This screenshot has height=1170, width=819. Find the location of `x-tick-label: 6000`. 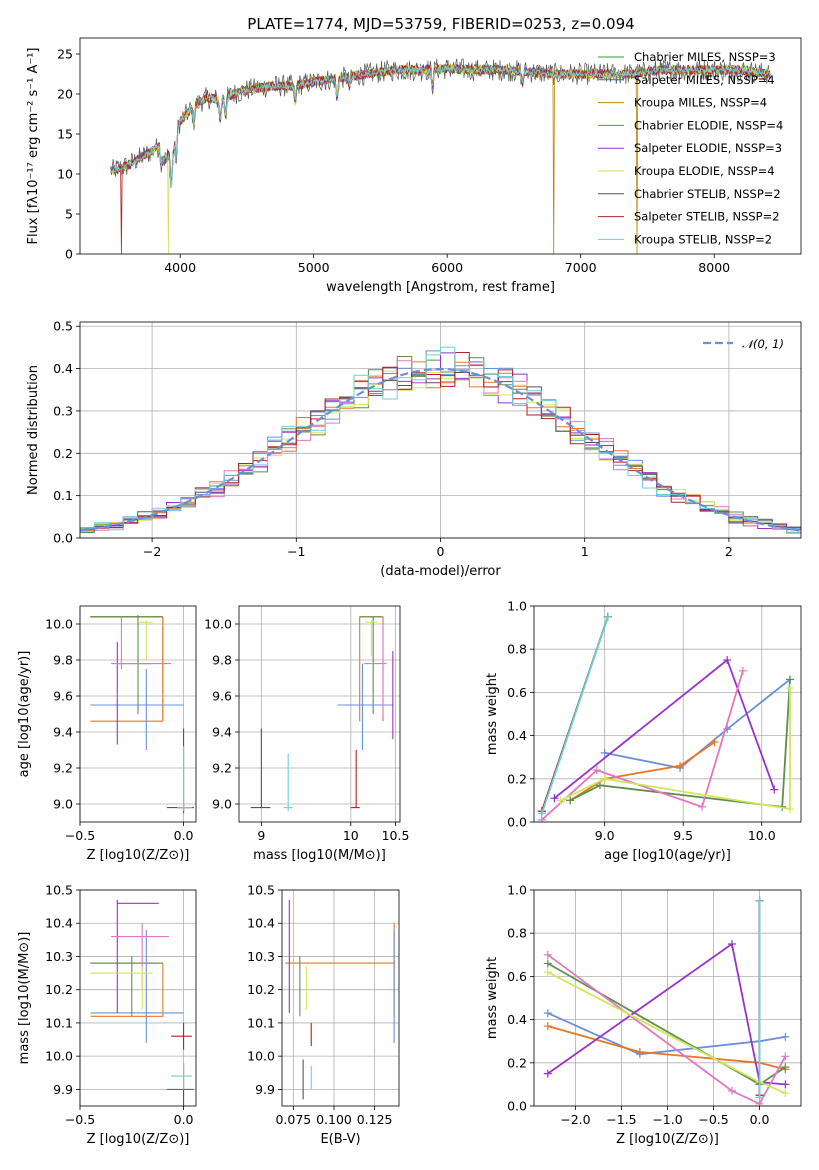

x-tick-label: 6000 is located at coordinates (447, 267).